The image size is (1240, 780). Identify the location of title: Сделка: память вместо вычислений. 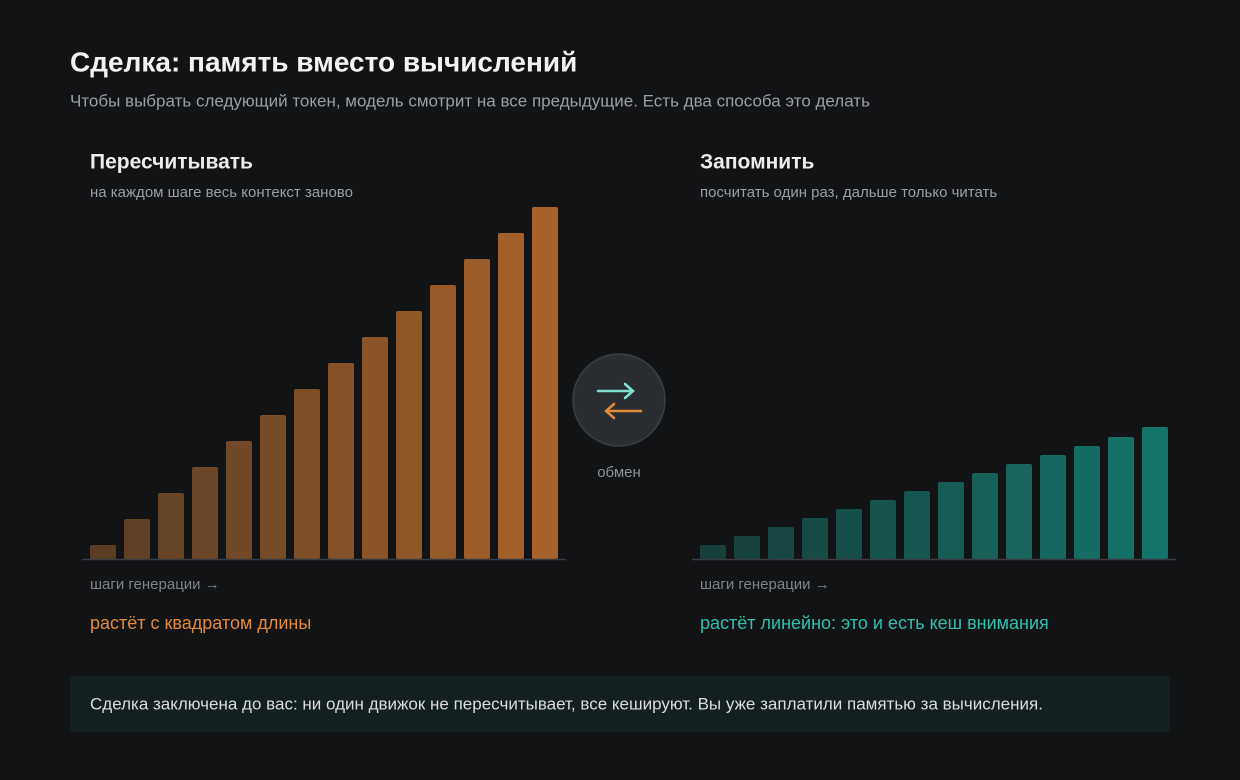
(323, 61).